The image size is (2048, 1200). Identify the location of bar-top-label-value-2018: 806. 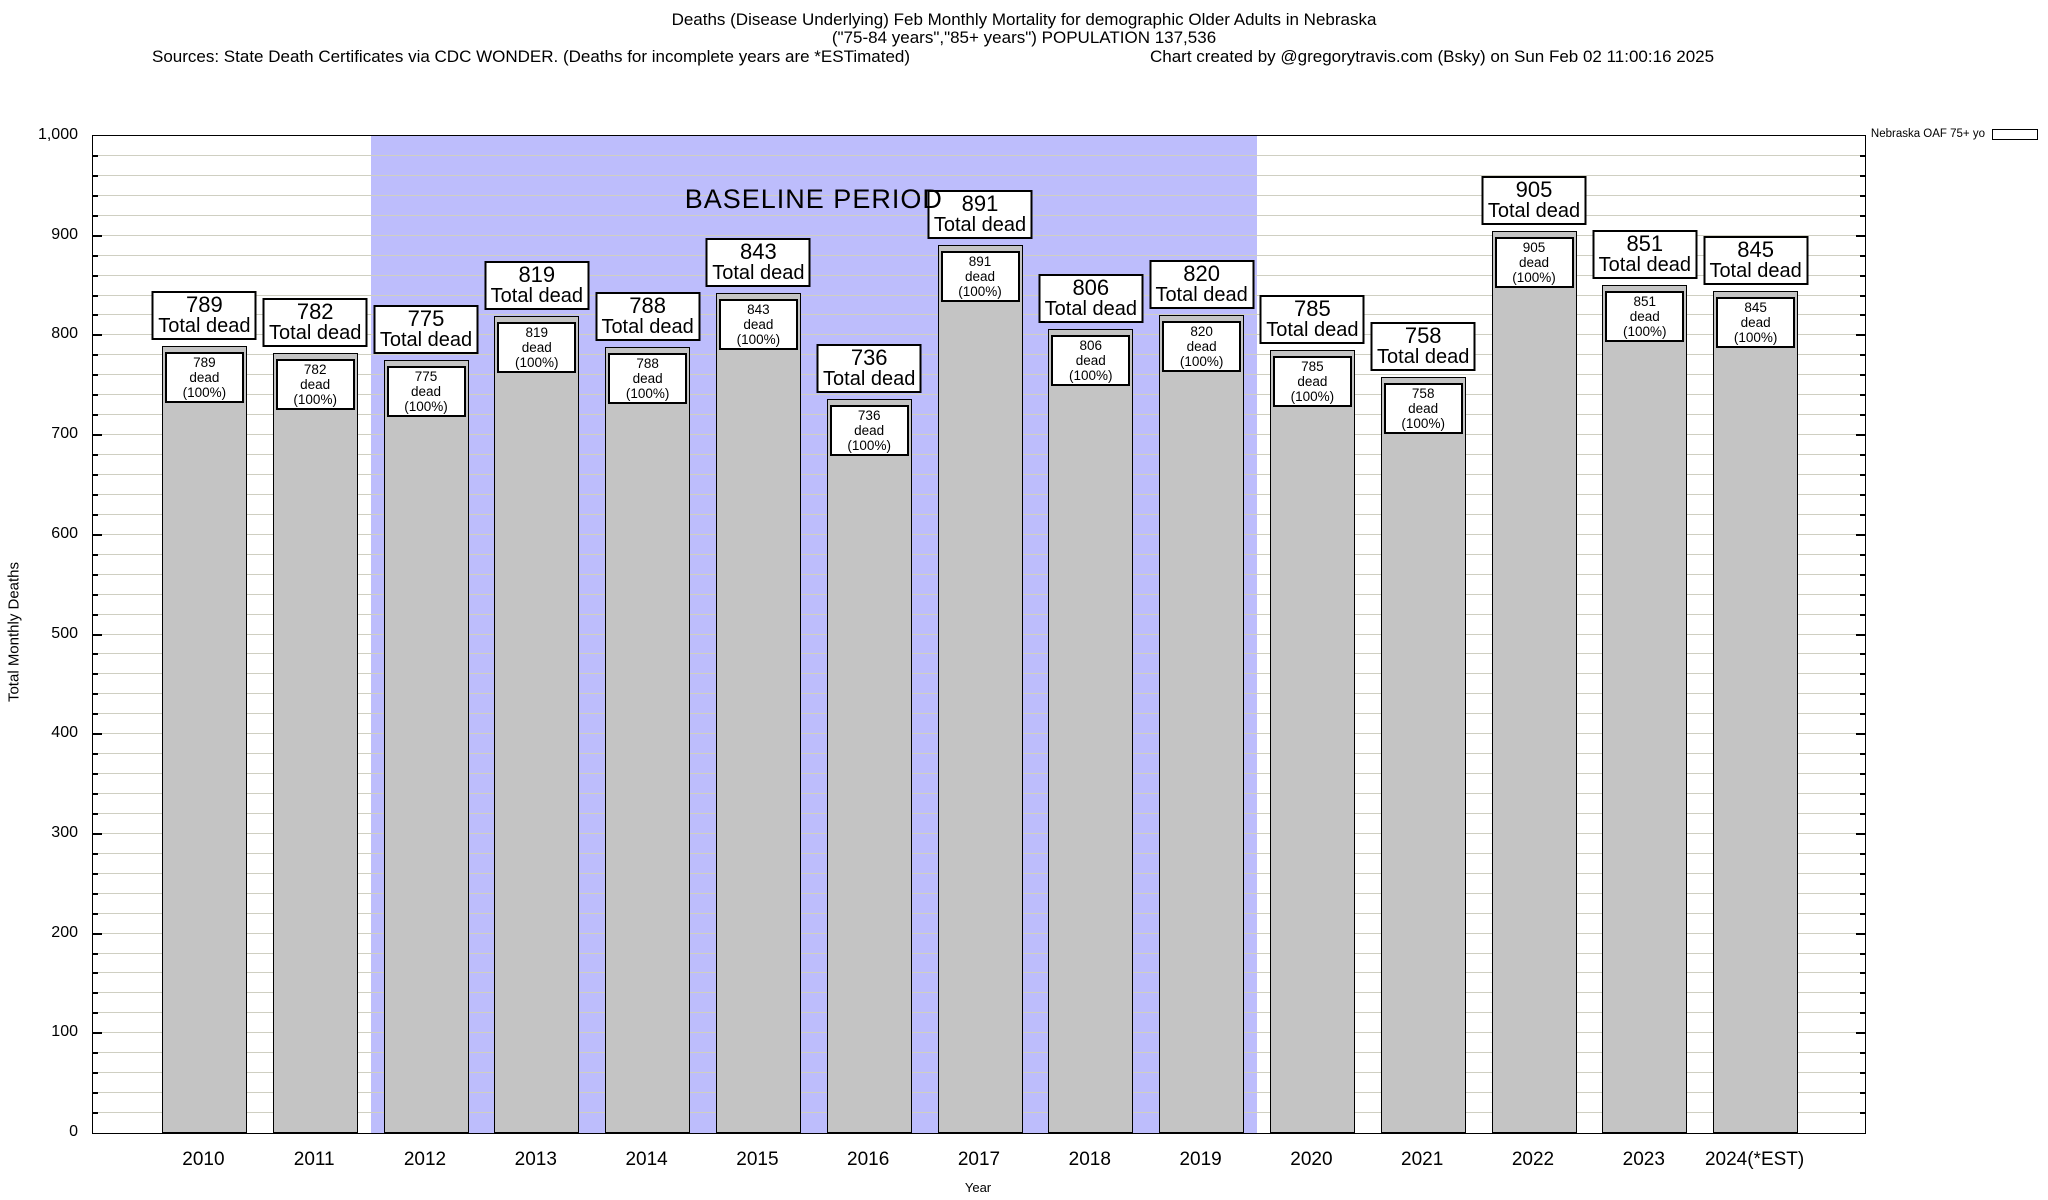
(1091, 288).